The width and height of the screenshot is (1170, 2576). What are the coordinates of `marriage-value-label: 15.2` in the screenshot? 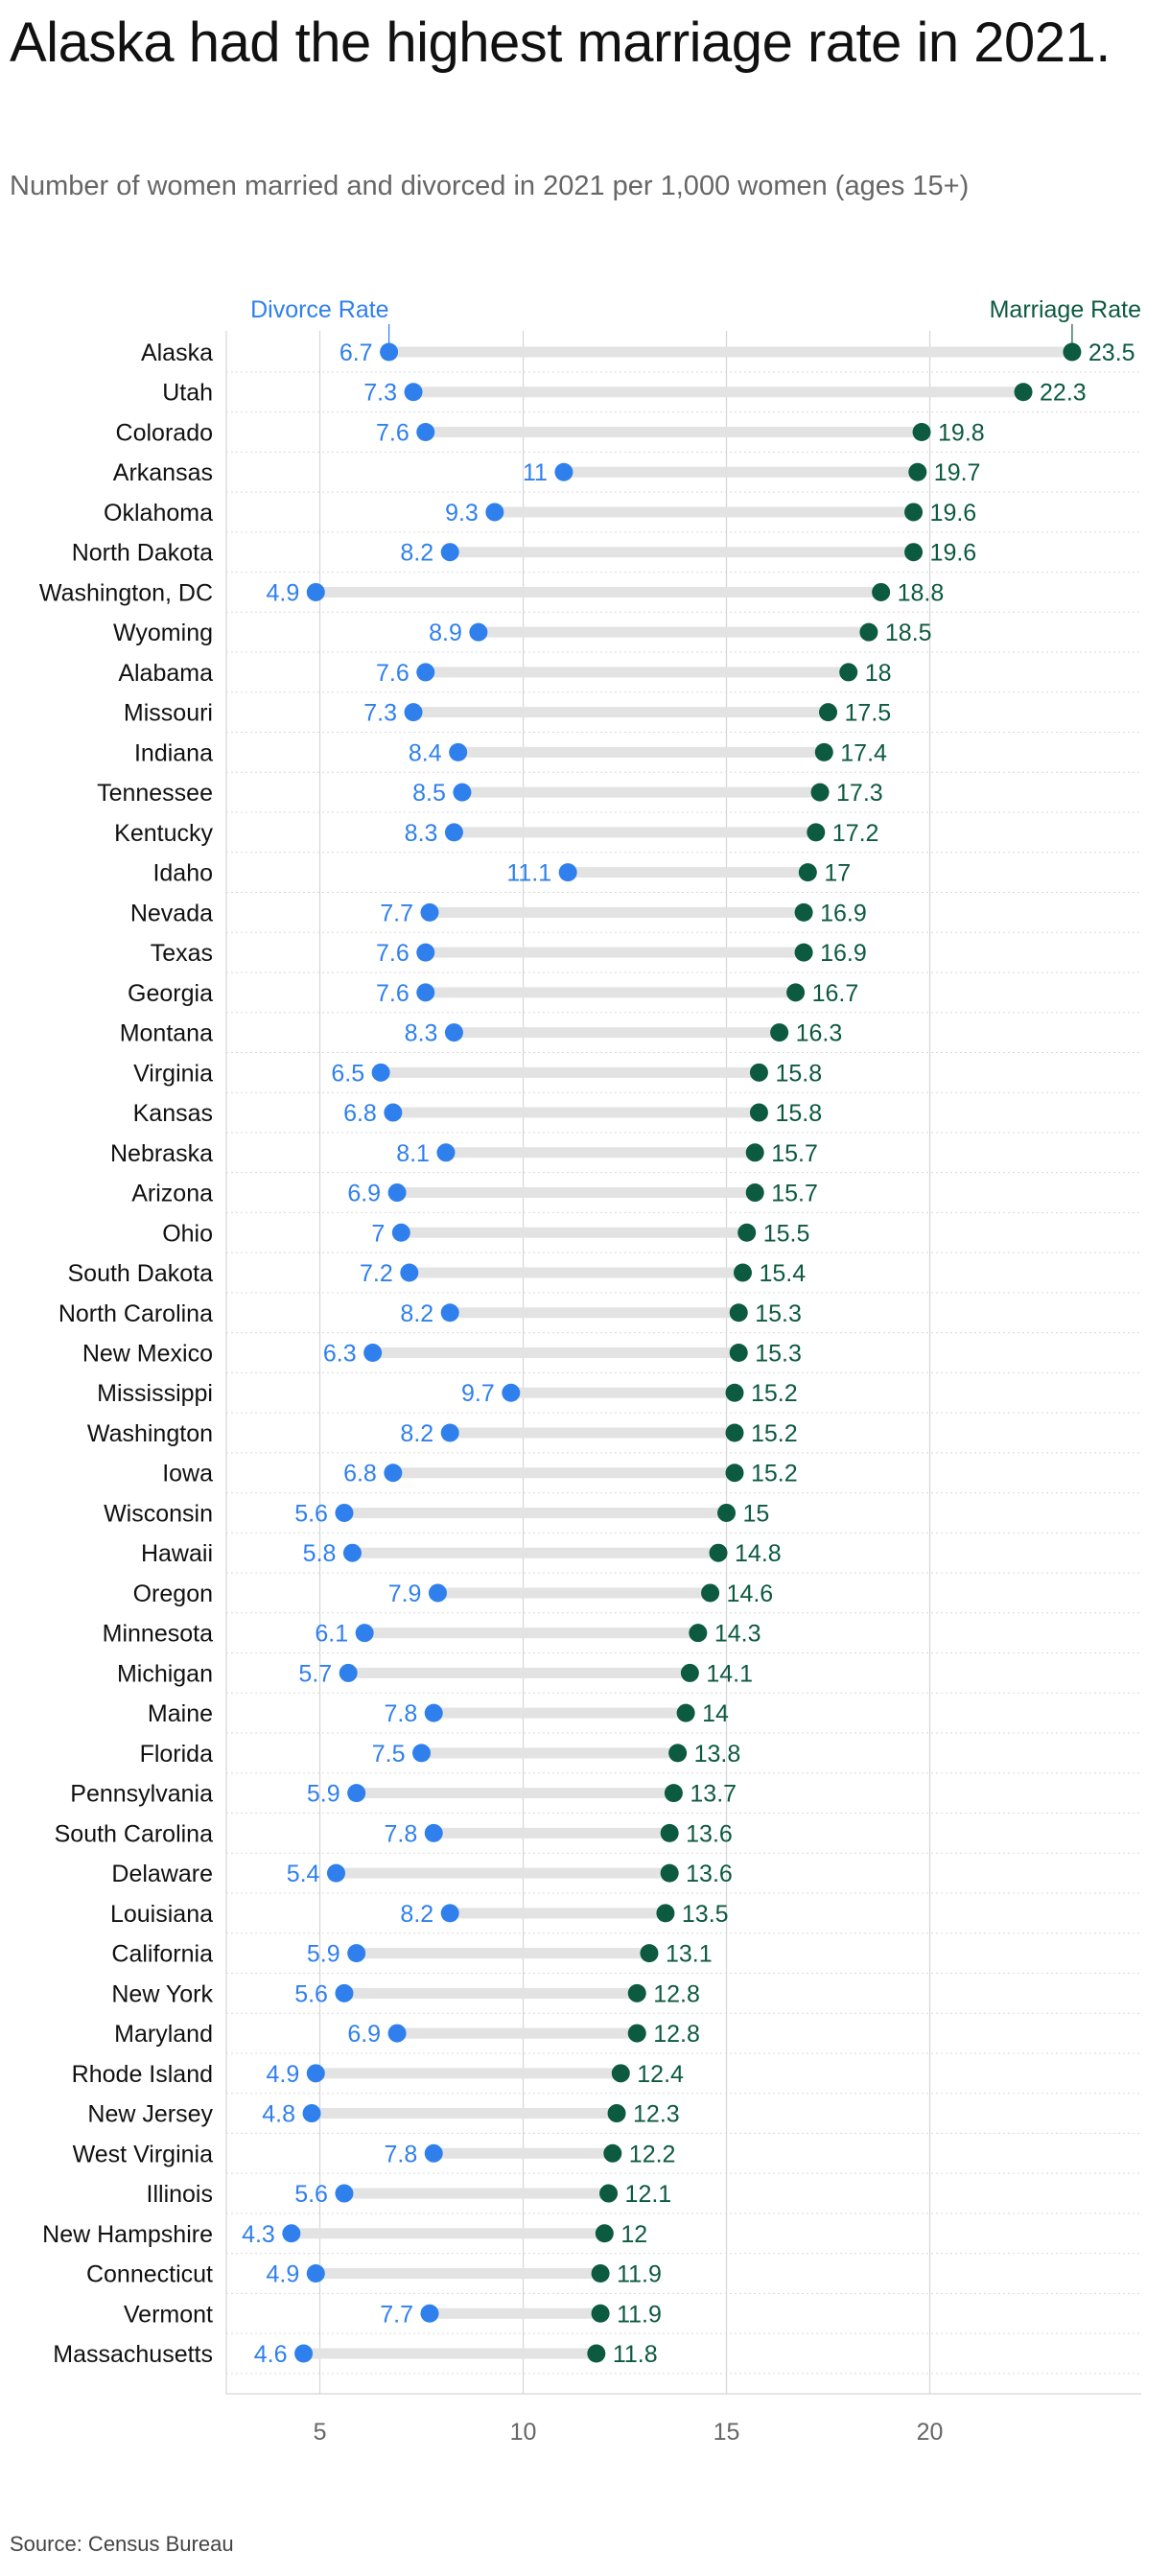 It's located at (774, 1433).